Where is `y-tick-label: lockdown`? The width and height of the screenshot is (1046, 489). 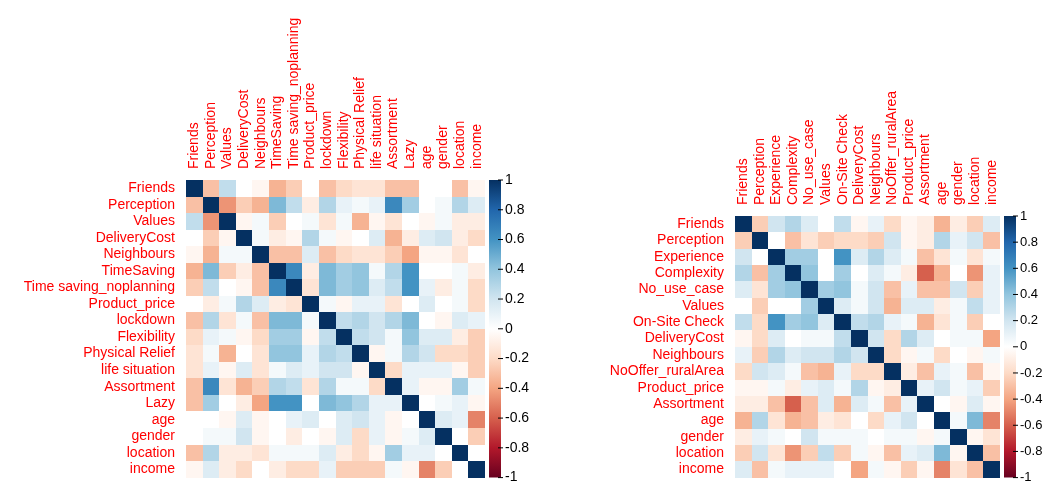
y-tick-label: lockdown is located at coordinates (145, 319).